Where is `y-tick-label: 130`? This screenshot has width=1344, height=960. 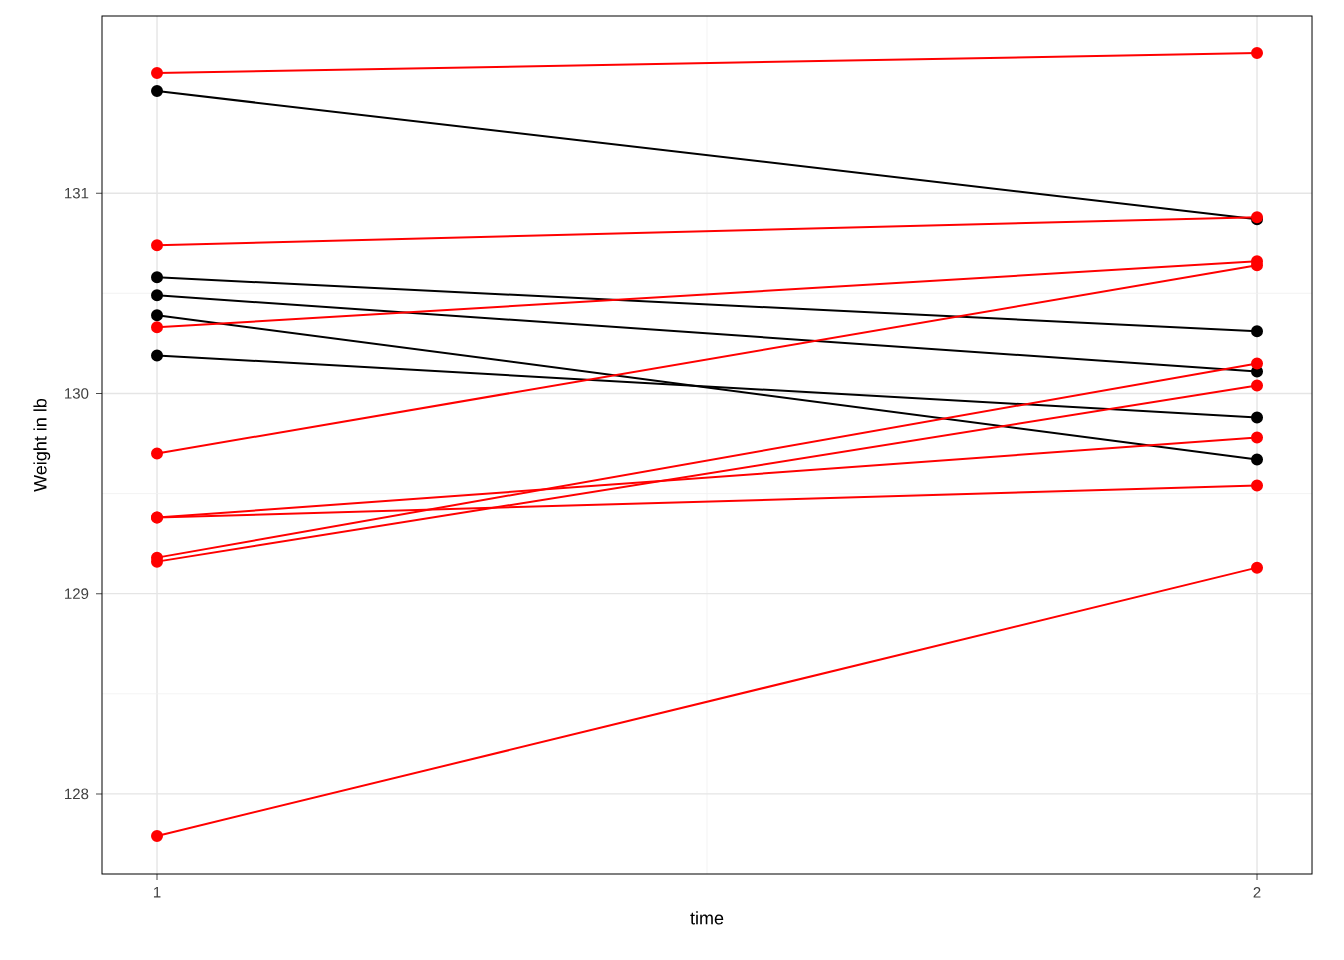
y-tick-label: 130 is located at coordinates (77, 393).